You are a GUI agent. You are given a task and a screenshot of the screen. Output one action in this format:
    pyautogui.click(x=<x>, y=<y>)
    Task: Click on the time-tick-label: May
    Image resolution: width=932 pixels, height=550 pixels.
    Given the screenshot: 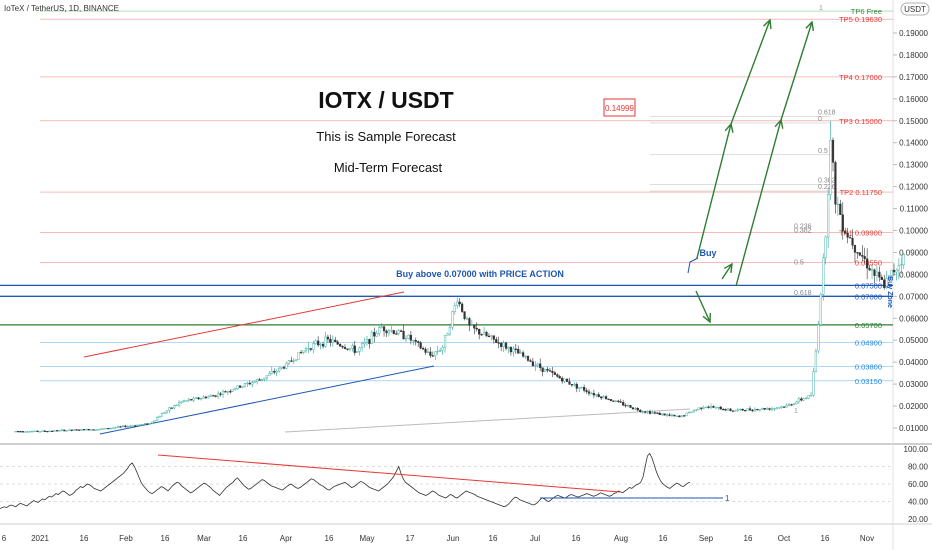 What is the action you would take?
    pyautogui.click(x=366, y=538)
    